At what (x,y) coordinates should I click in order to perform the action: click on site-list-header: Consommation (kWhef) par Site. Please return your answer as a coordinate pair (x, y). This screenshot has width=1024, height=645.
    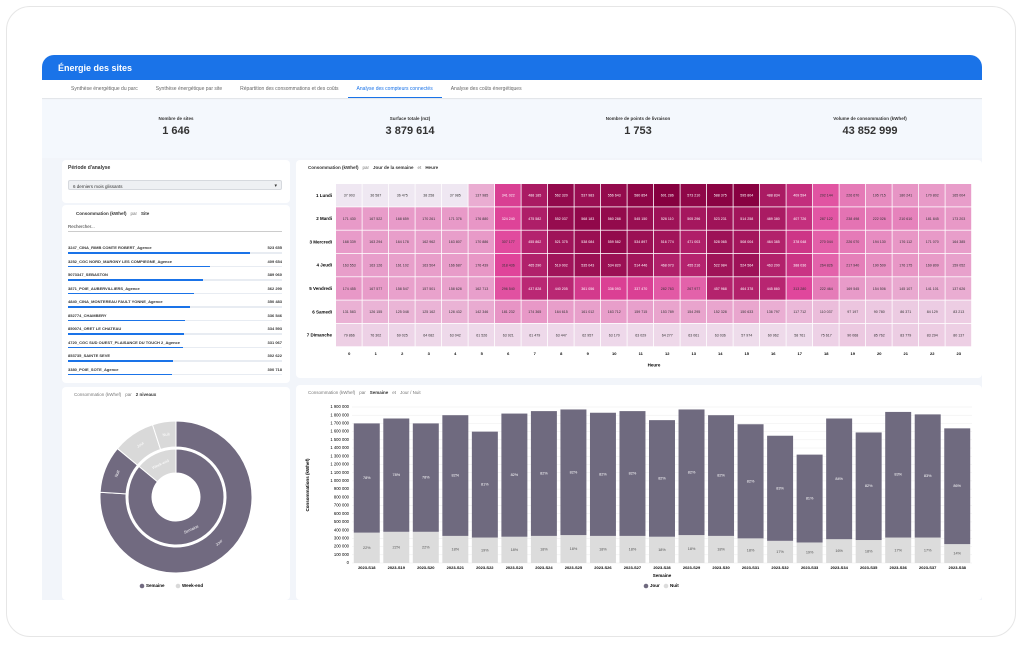
    Looking at the image, I should click on (112, 213).